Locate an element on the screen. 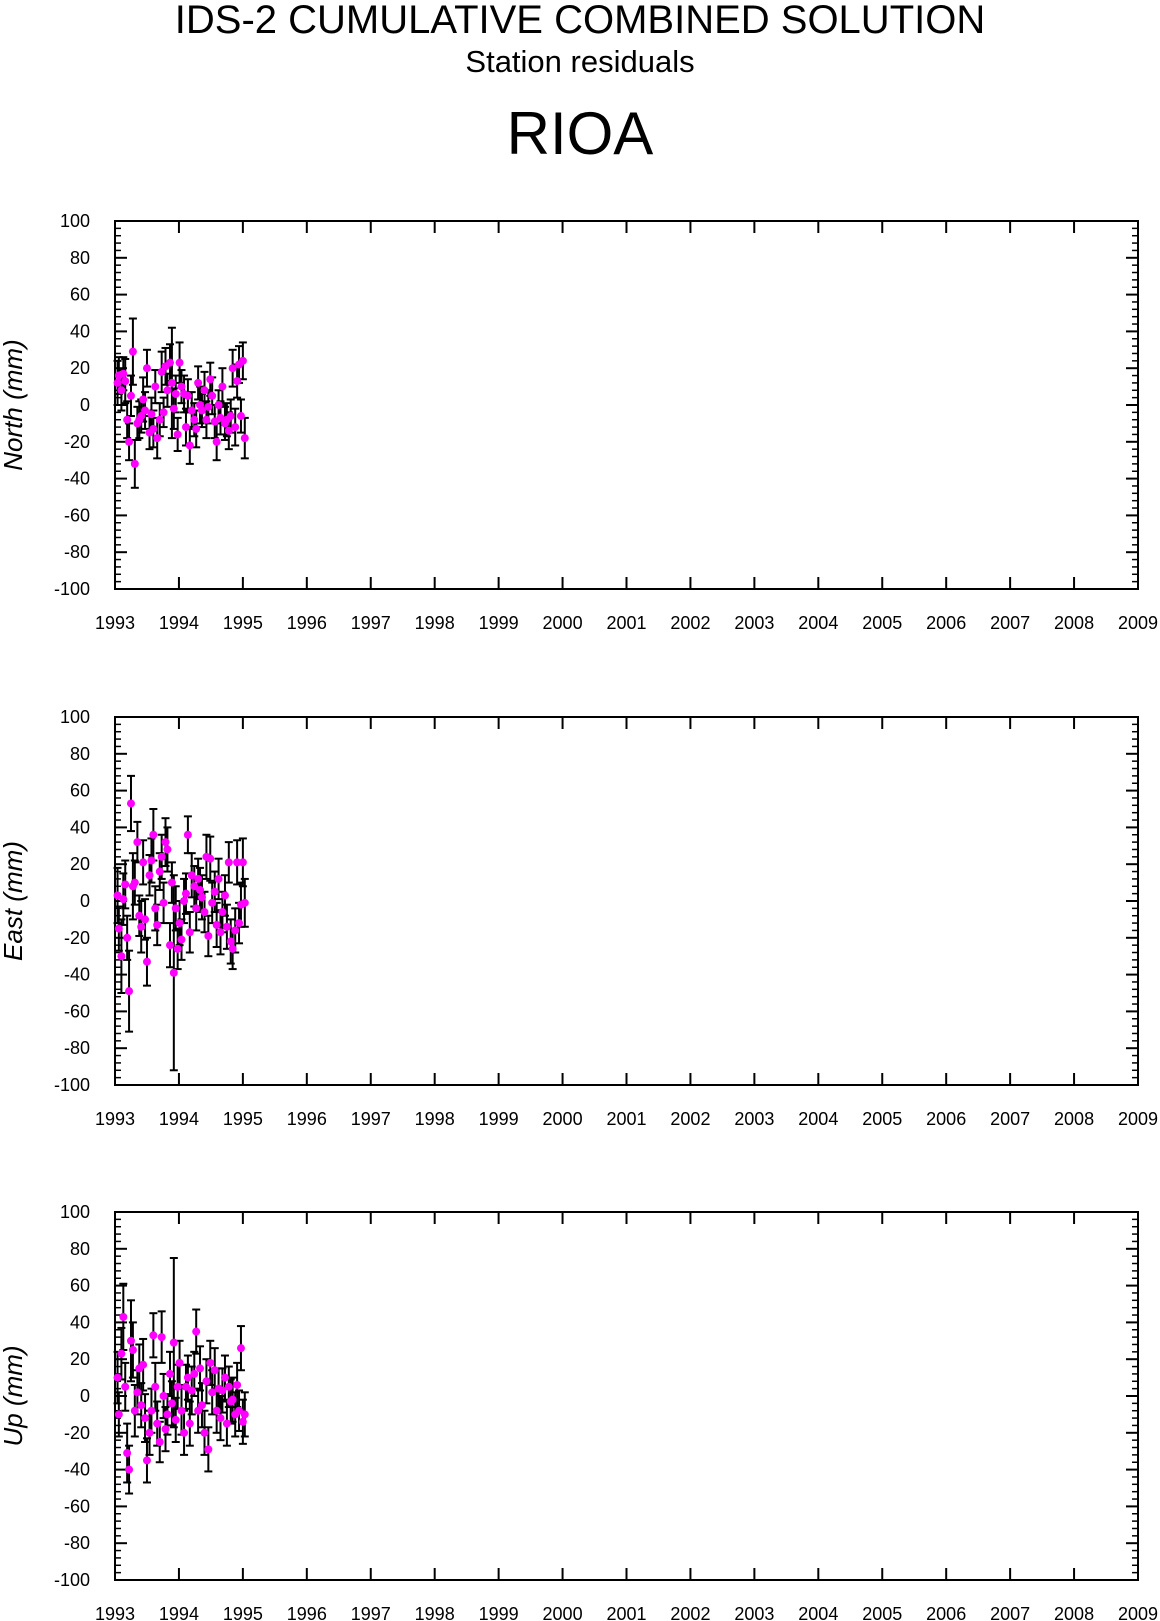  y-tick-label: 60 is located at coordinates (80, 295).